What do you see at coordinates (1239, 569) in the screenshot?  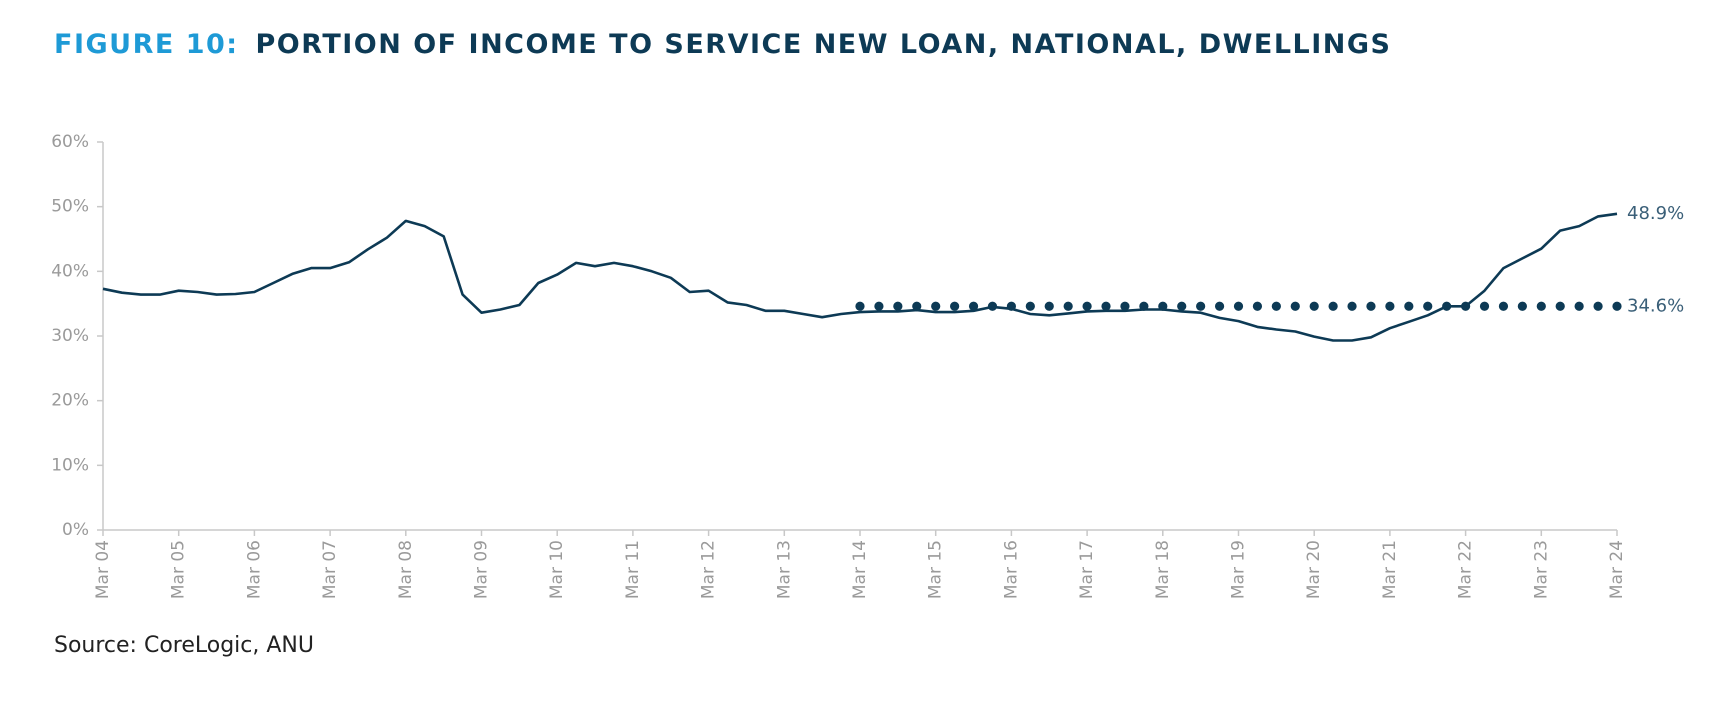 I see `x-tick-label: Mar 19` at bounding box center [1239, 569].